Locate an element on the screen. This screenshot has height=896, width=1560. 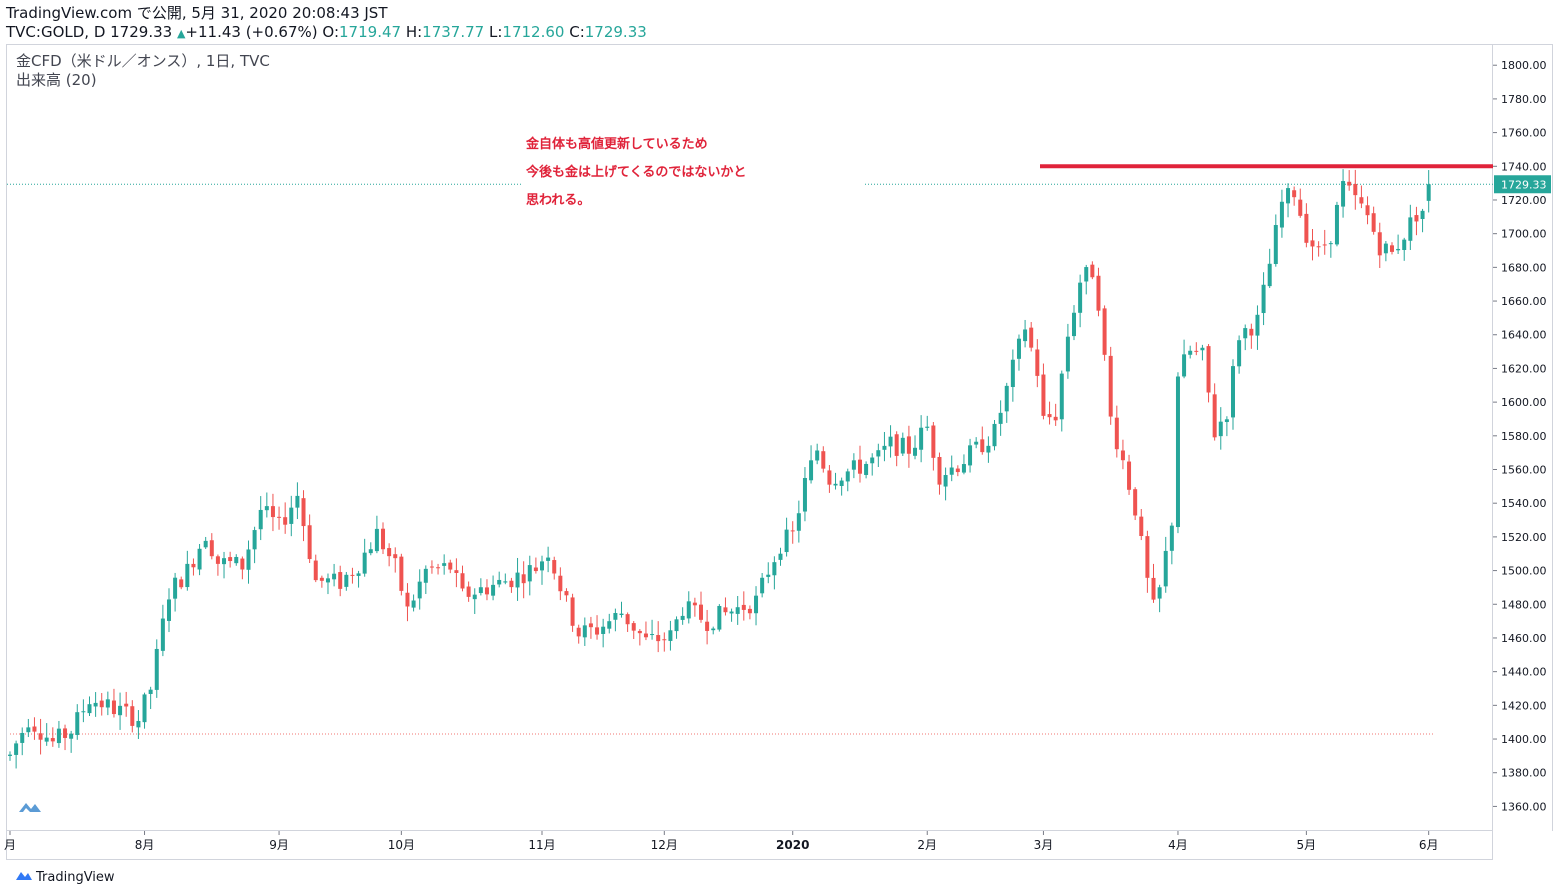
tradingview-watermark-icon is located at coordinates (30, 808).